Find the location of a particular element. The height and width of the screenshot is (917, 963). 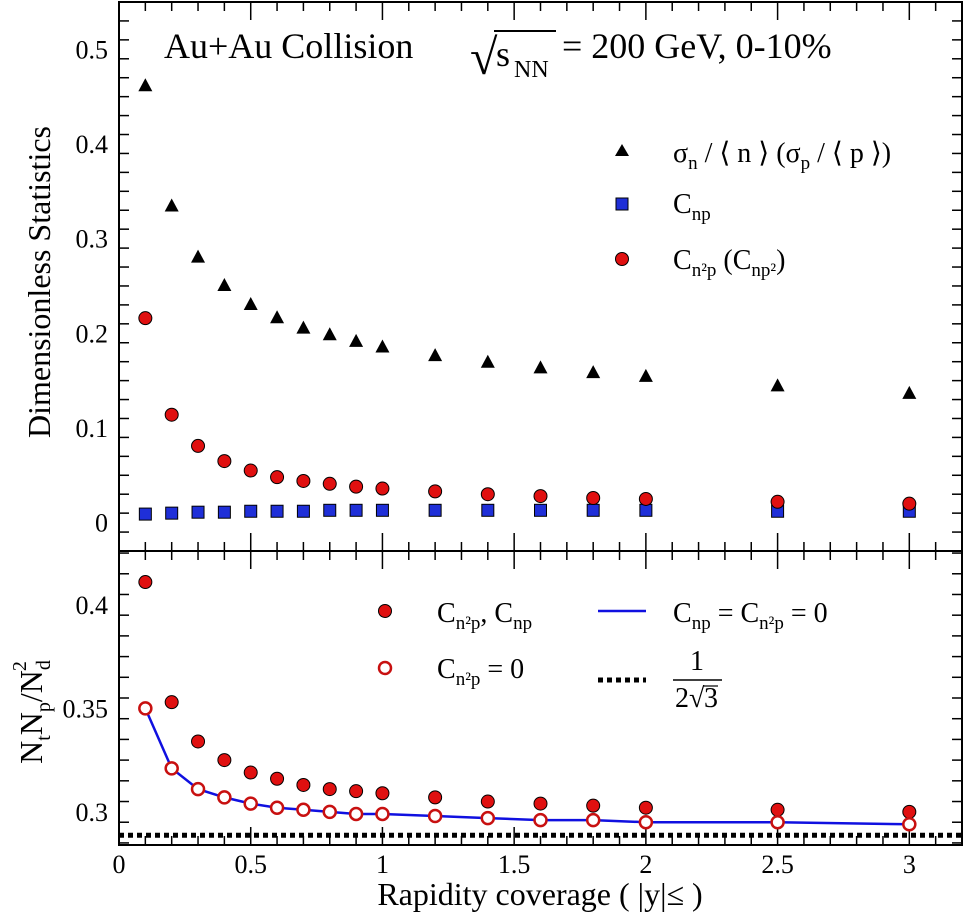

x-tick-label-4: 2 is located at coordinates (645, 864).